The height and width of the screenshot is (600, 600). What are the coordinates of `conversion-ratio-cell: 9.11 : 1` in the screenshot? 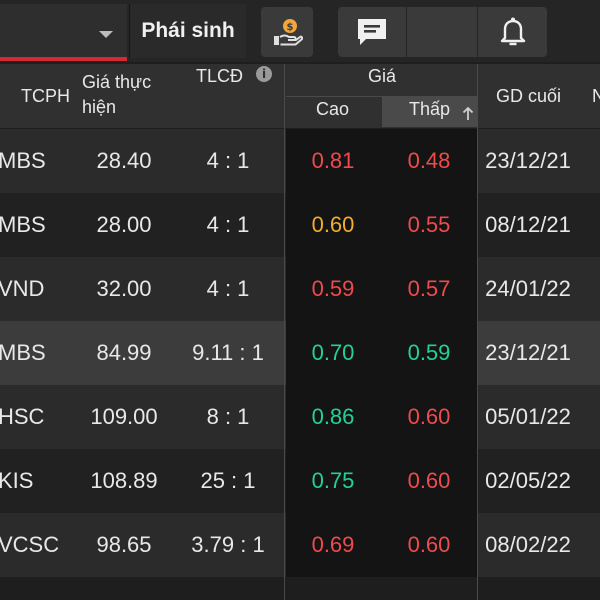 It's located at (228, 352).